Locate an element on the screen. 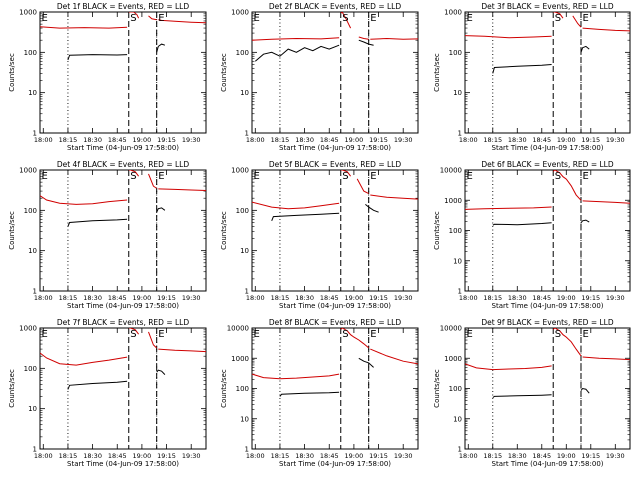 Image resolution: width=640 pixels, height=480 pixels. y-tick-label: 100 is located at coordinates (455, 53).